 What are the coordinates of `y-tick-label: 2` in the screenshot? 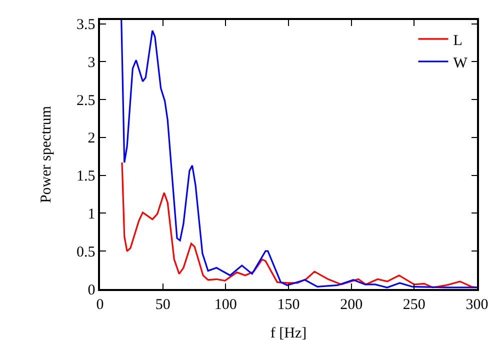 It's located at (92, 138).